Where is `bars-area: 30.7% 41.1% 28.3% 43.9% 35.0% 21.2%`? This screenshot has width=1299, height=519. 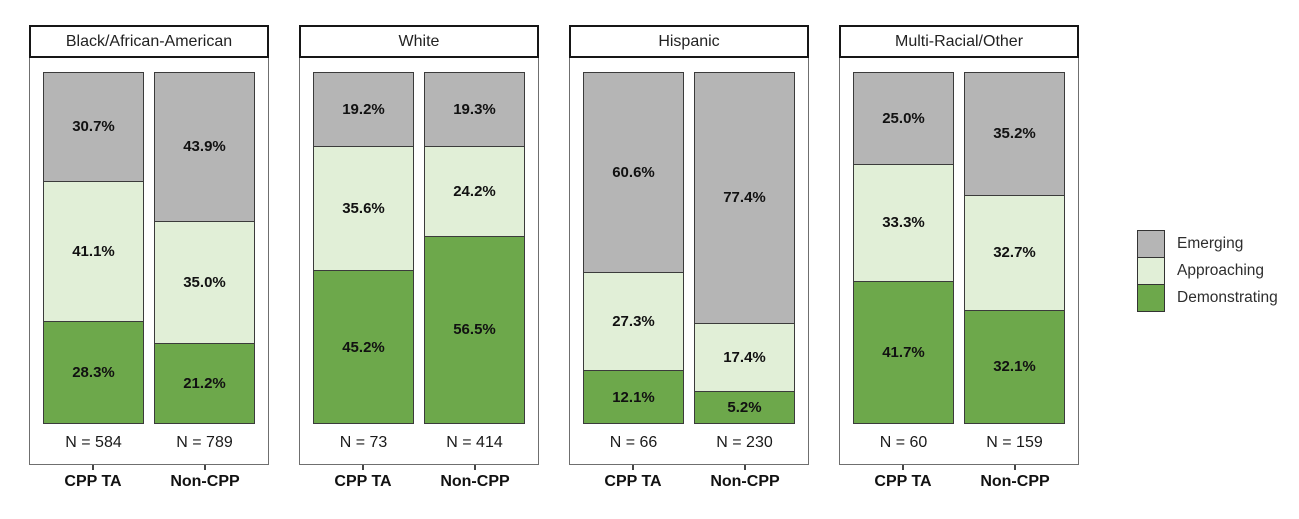
bars-area: 30.7% 41.1% 28.3% 43.9% 35.0% 21.2% is located at coordinates (149, 248).